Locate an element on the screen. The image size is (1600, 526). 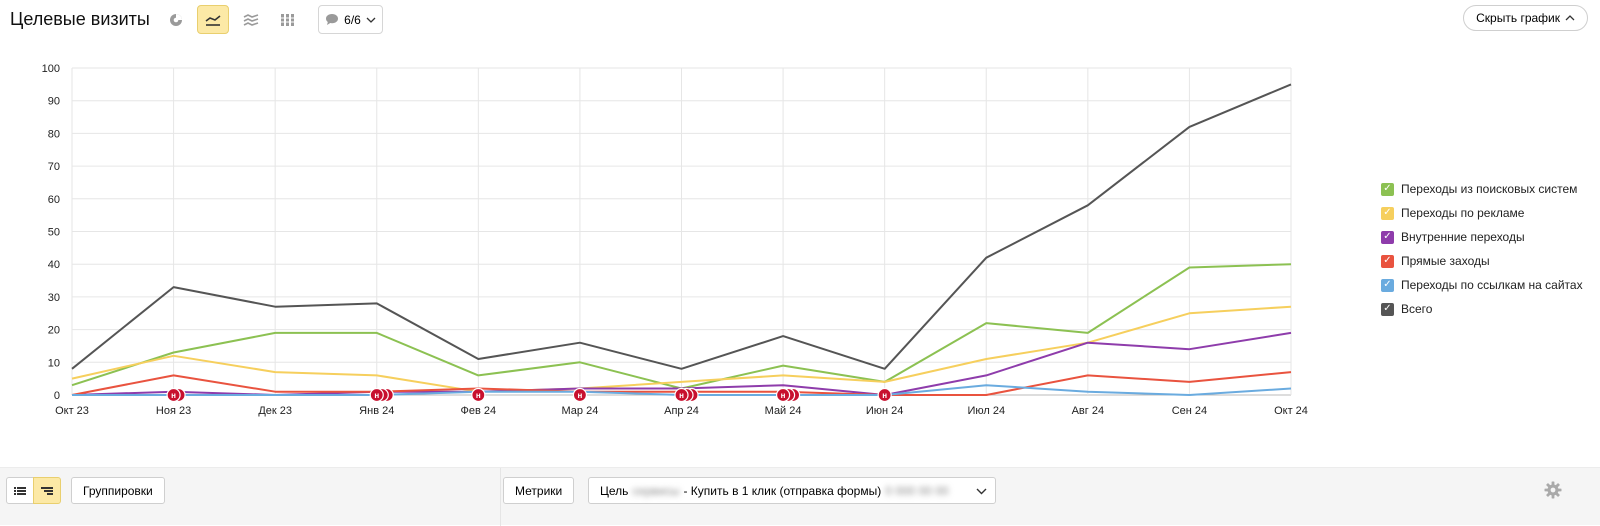
bar-chart-icon is located at coordinates (288, 19).